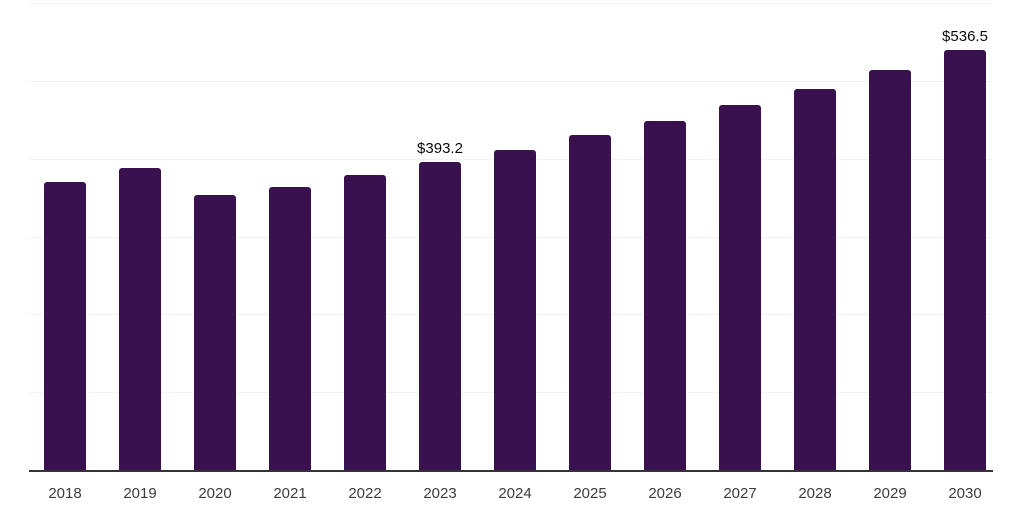 The width and height of the screenshot is (1024, 512). I want to click on x-tick-2026: 2026, so click(665, 493).